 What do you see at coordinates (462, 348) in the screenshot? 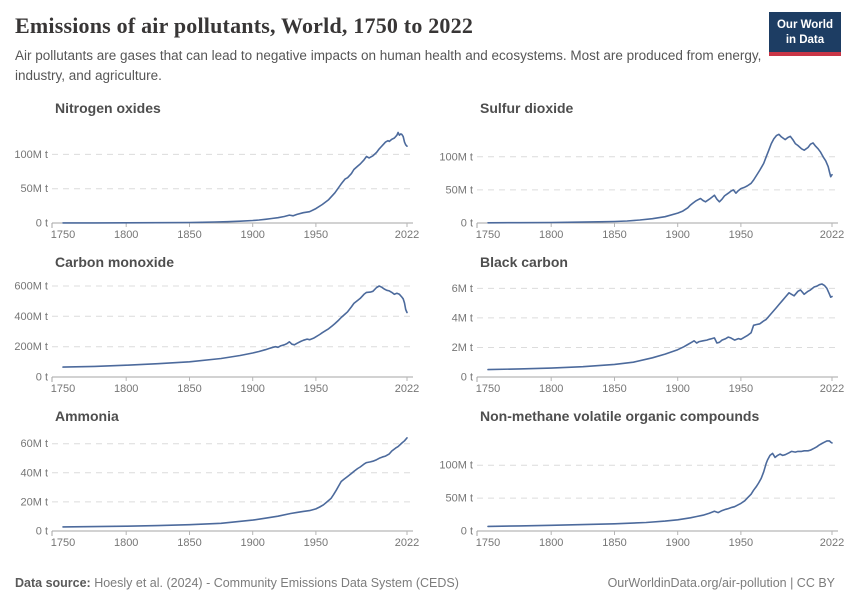
I see `svg-text: 2M t` at bounding box center [462, 348].